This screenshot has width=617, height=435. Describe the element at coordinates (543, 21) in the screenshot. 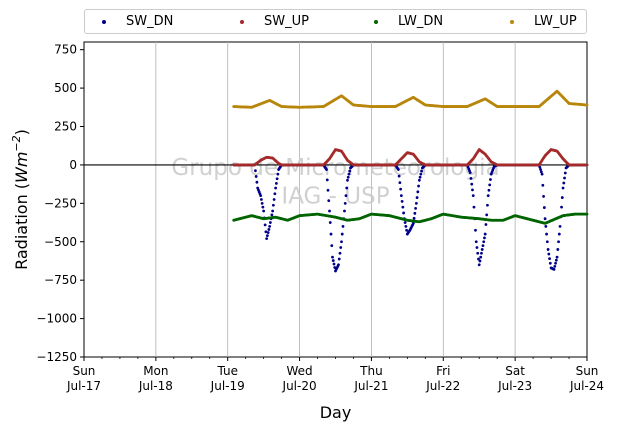

I see `legend-entry-lw-up: LW_UP` at that location.